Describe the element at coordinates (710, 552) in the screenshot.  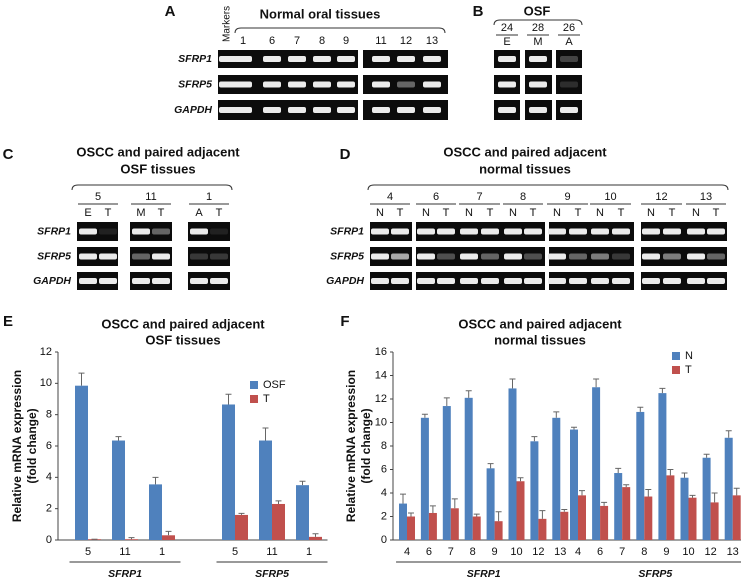
I see `x-tick-label: 12` at that location.